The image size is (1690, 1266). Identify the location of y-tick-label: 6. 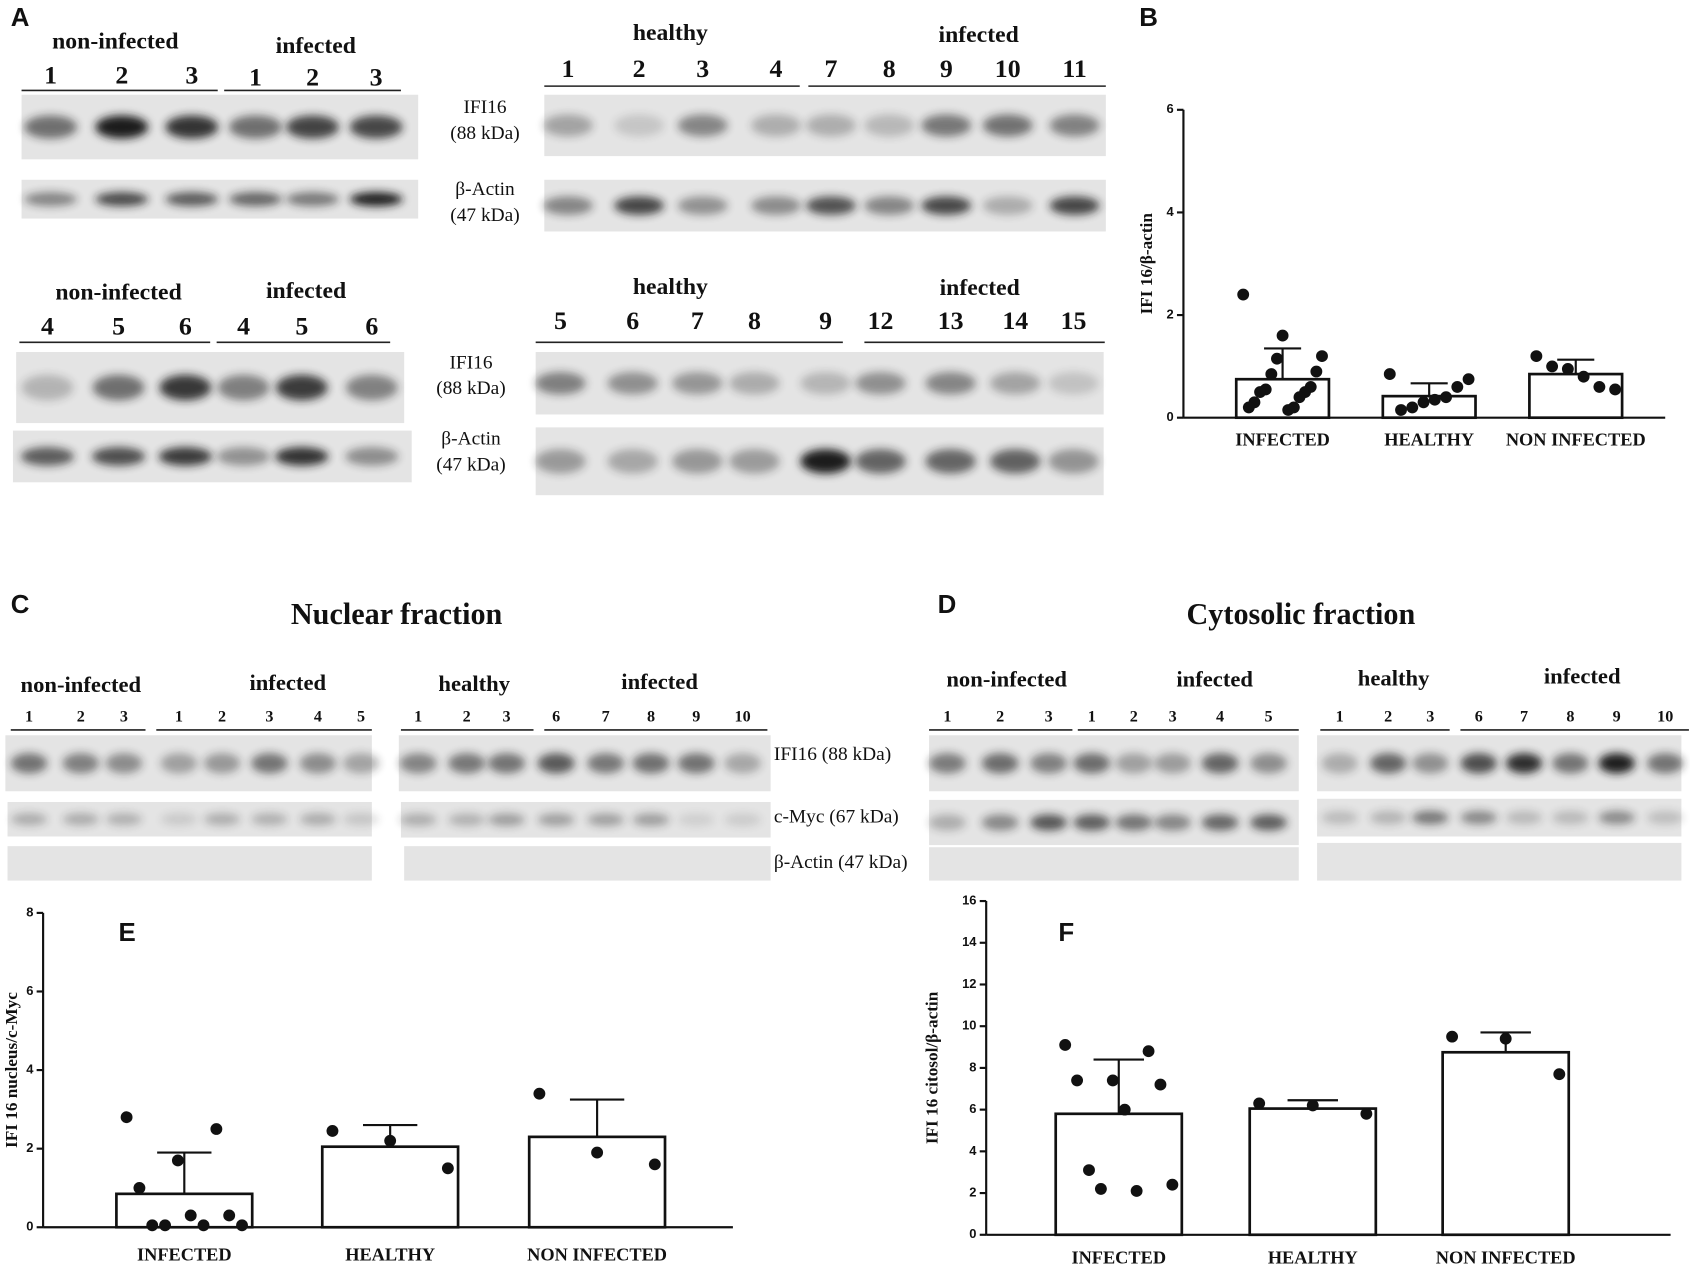
(972, 1108).